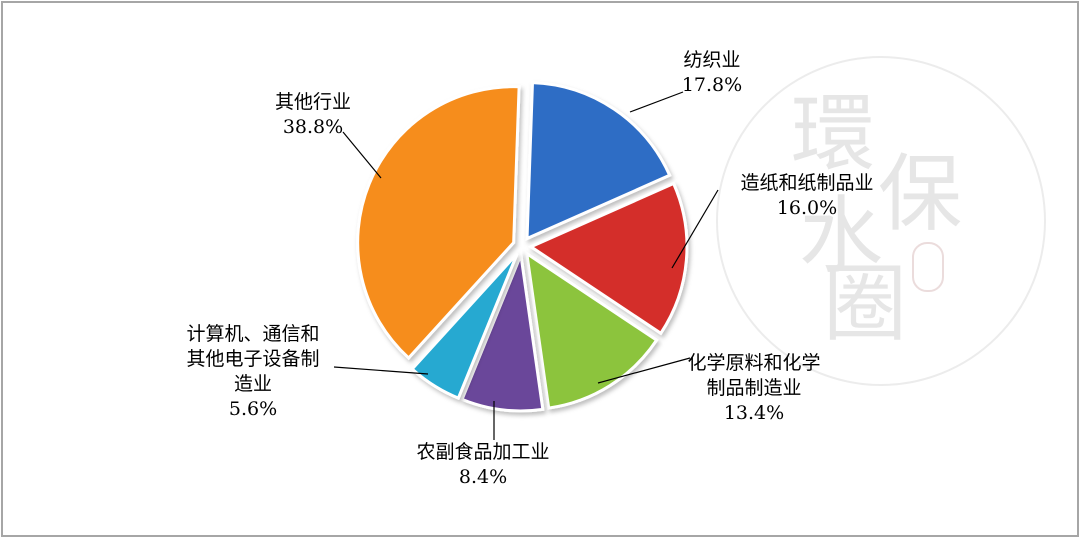 The image size is (1080, 538). What do you see at coordinates (313, 127) in the screenshot?
I see `label-other-value: 38.8%` at bounding box center [313, 127].